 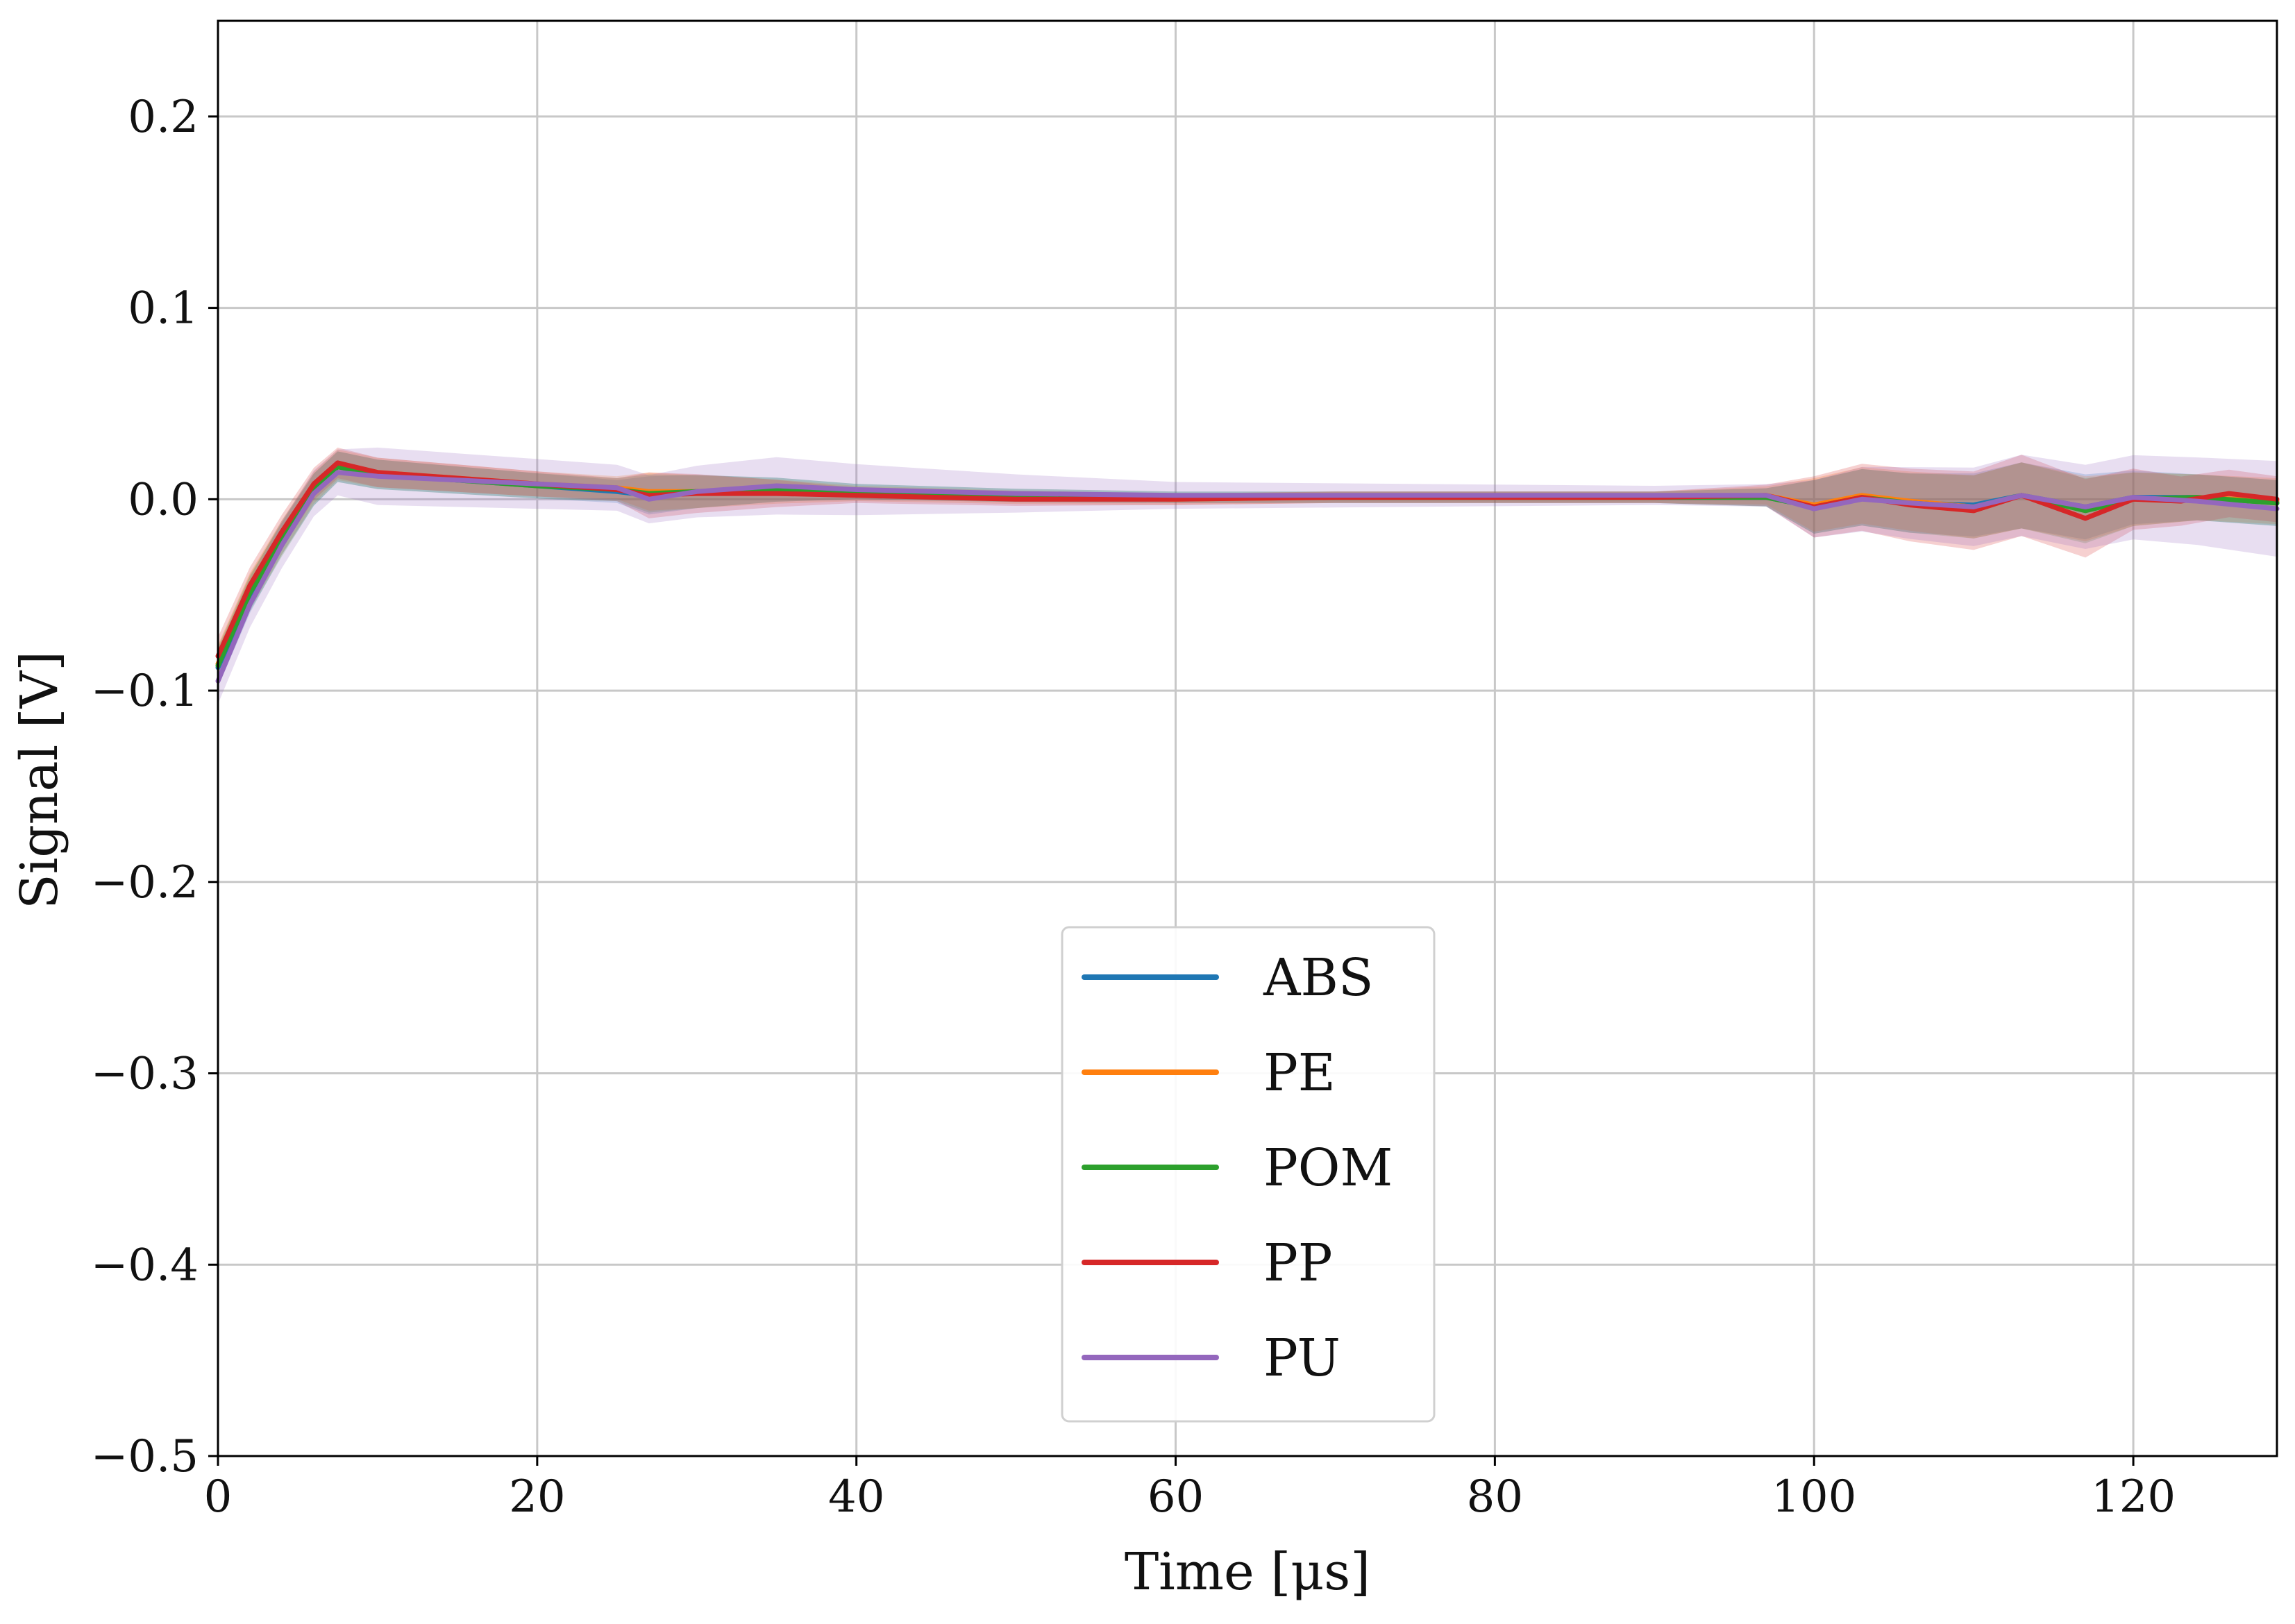 What do you see at coordinates (219, 1497) in the screenshot?
I see `x-tick-label: 0` at bounding box center [219, 1497].